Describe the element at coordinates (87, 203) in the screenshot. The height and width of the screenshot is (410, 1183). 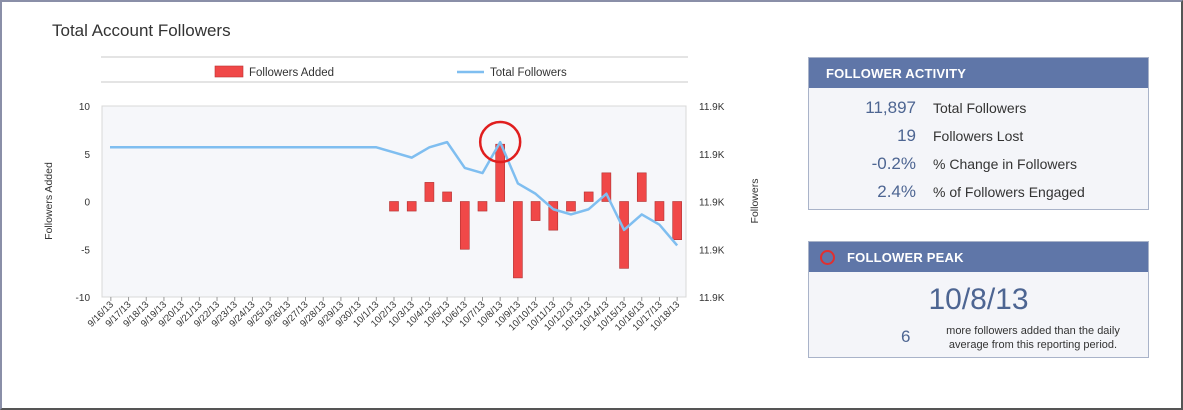
I see `left-axis-tick-label: 0` at that location.